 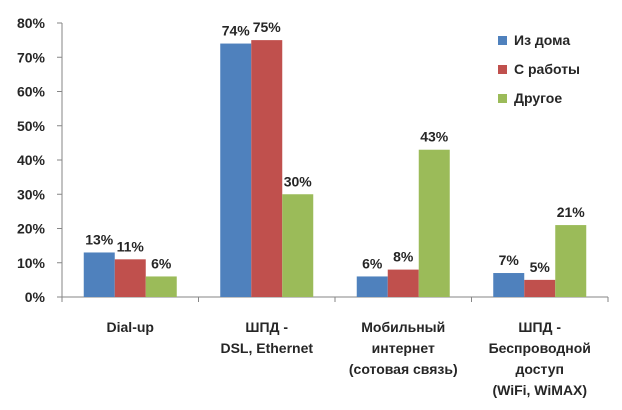 I want to click on data-label: 11%, so click(x=131, y=246).